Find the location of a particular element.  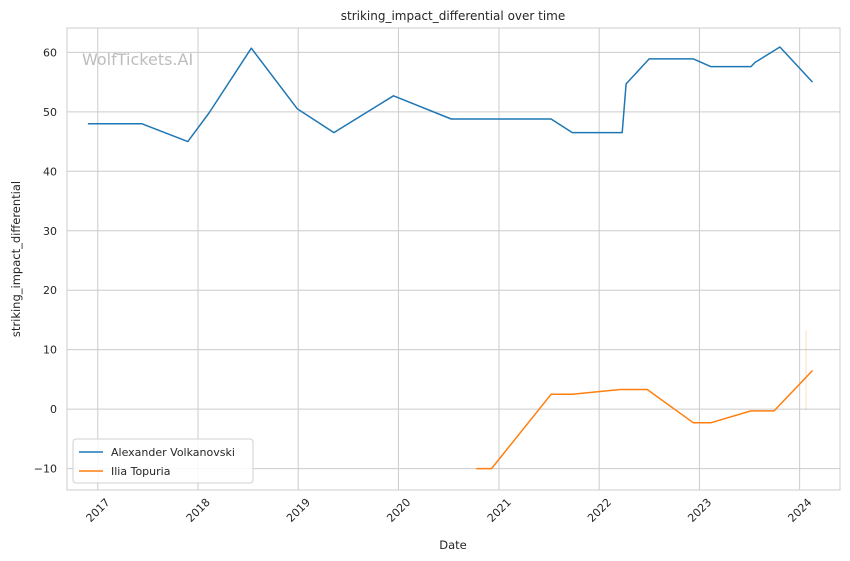

series-line-topuria is located at coordinates (645, 419).